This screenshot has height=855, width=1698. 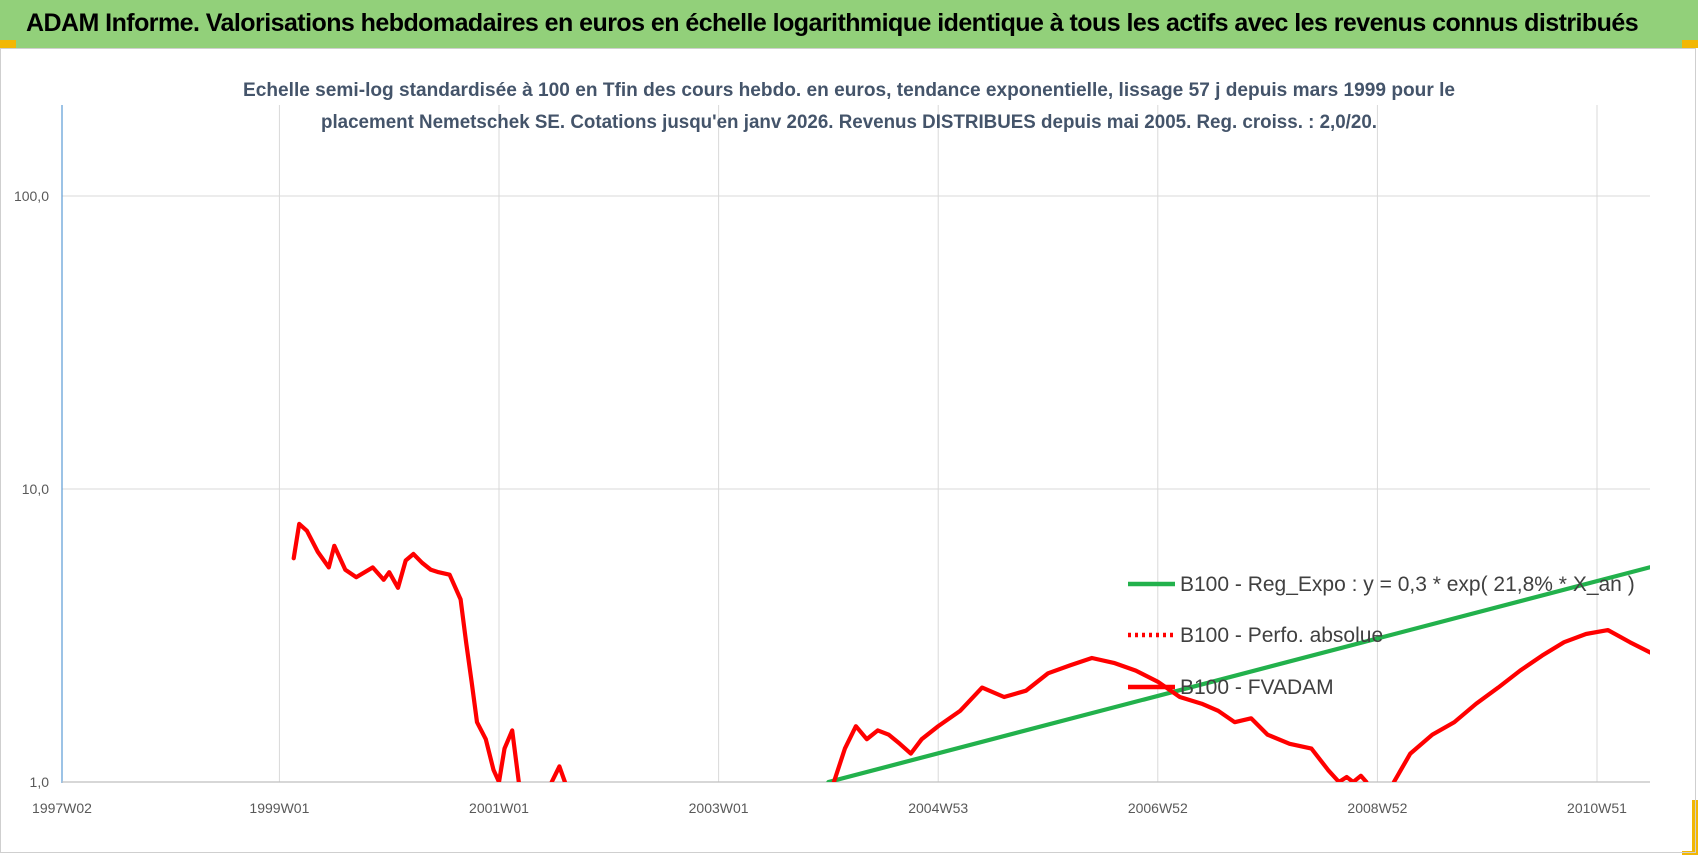 I want to click on series-b100-reg-expo-y-0-3-exp-21-8-x-an-line, so click(x=1238, y=673).